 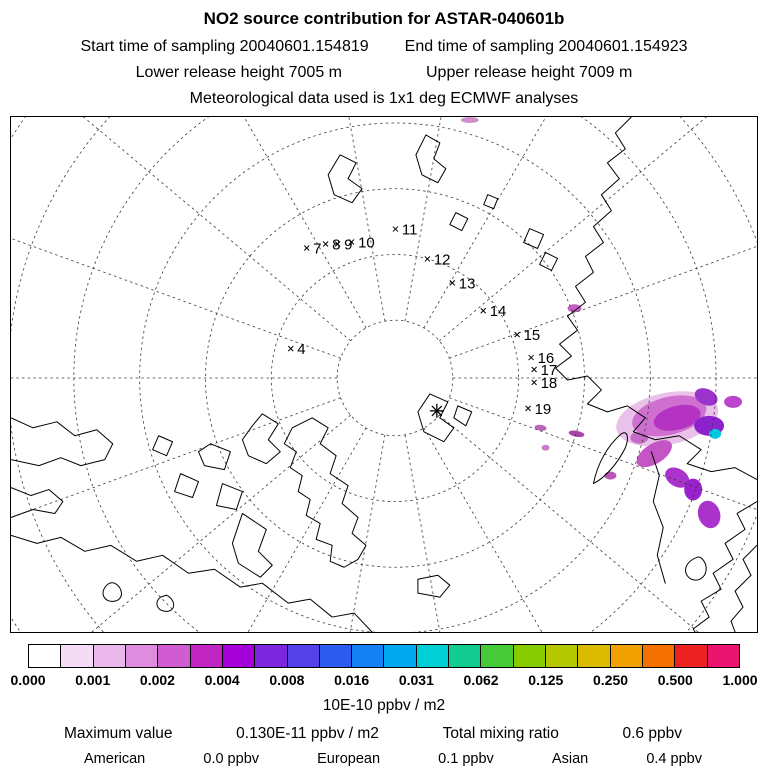 What do you see at coordinates (498, 311) in the screenshot?
I see `track-hour-label: 14` at bounding box center [498, 311].